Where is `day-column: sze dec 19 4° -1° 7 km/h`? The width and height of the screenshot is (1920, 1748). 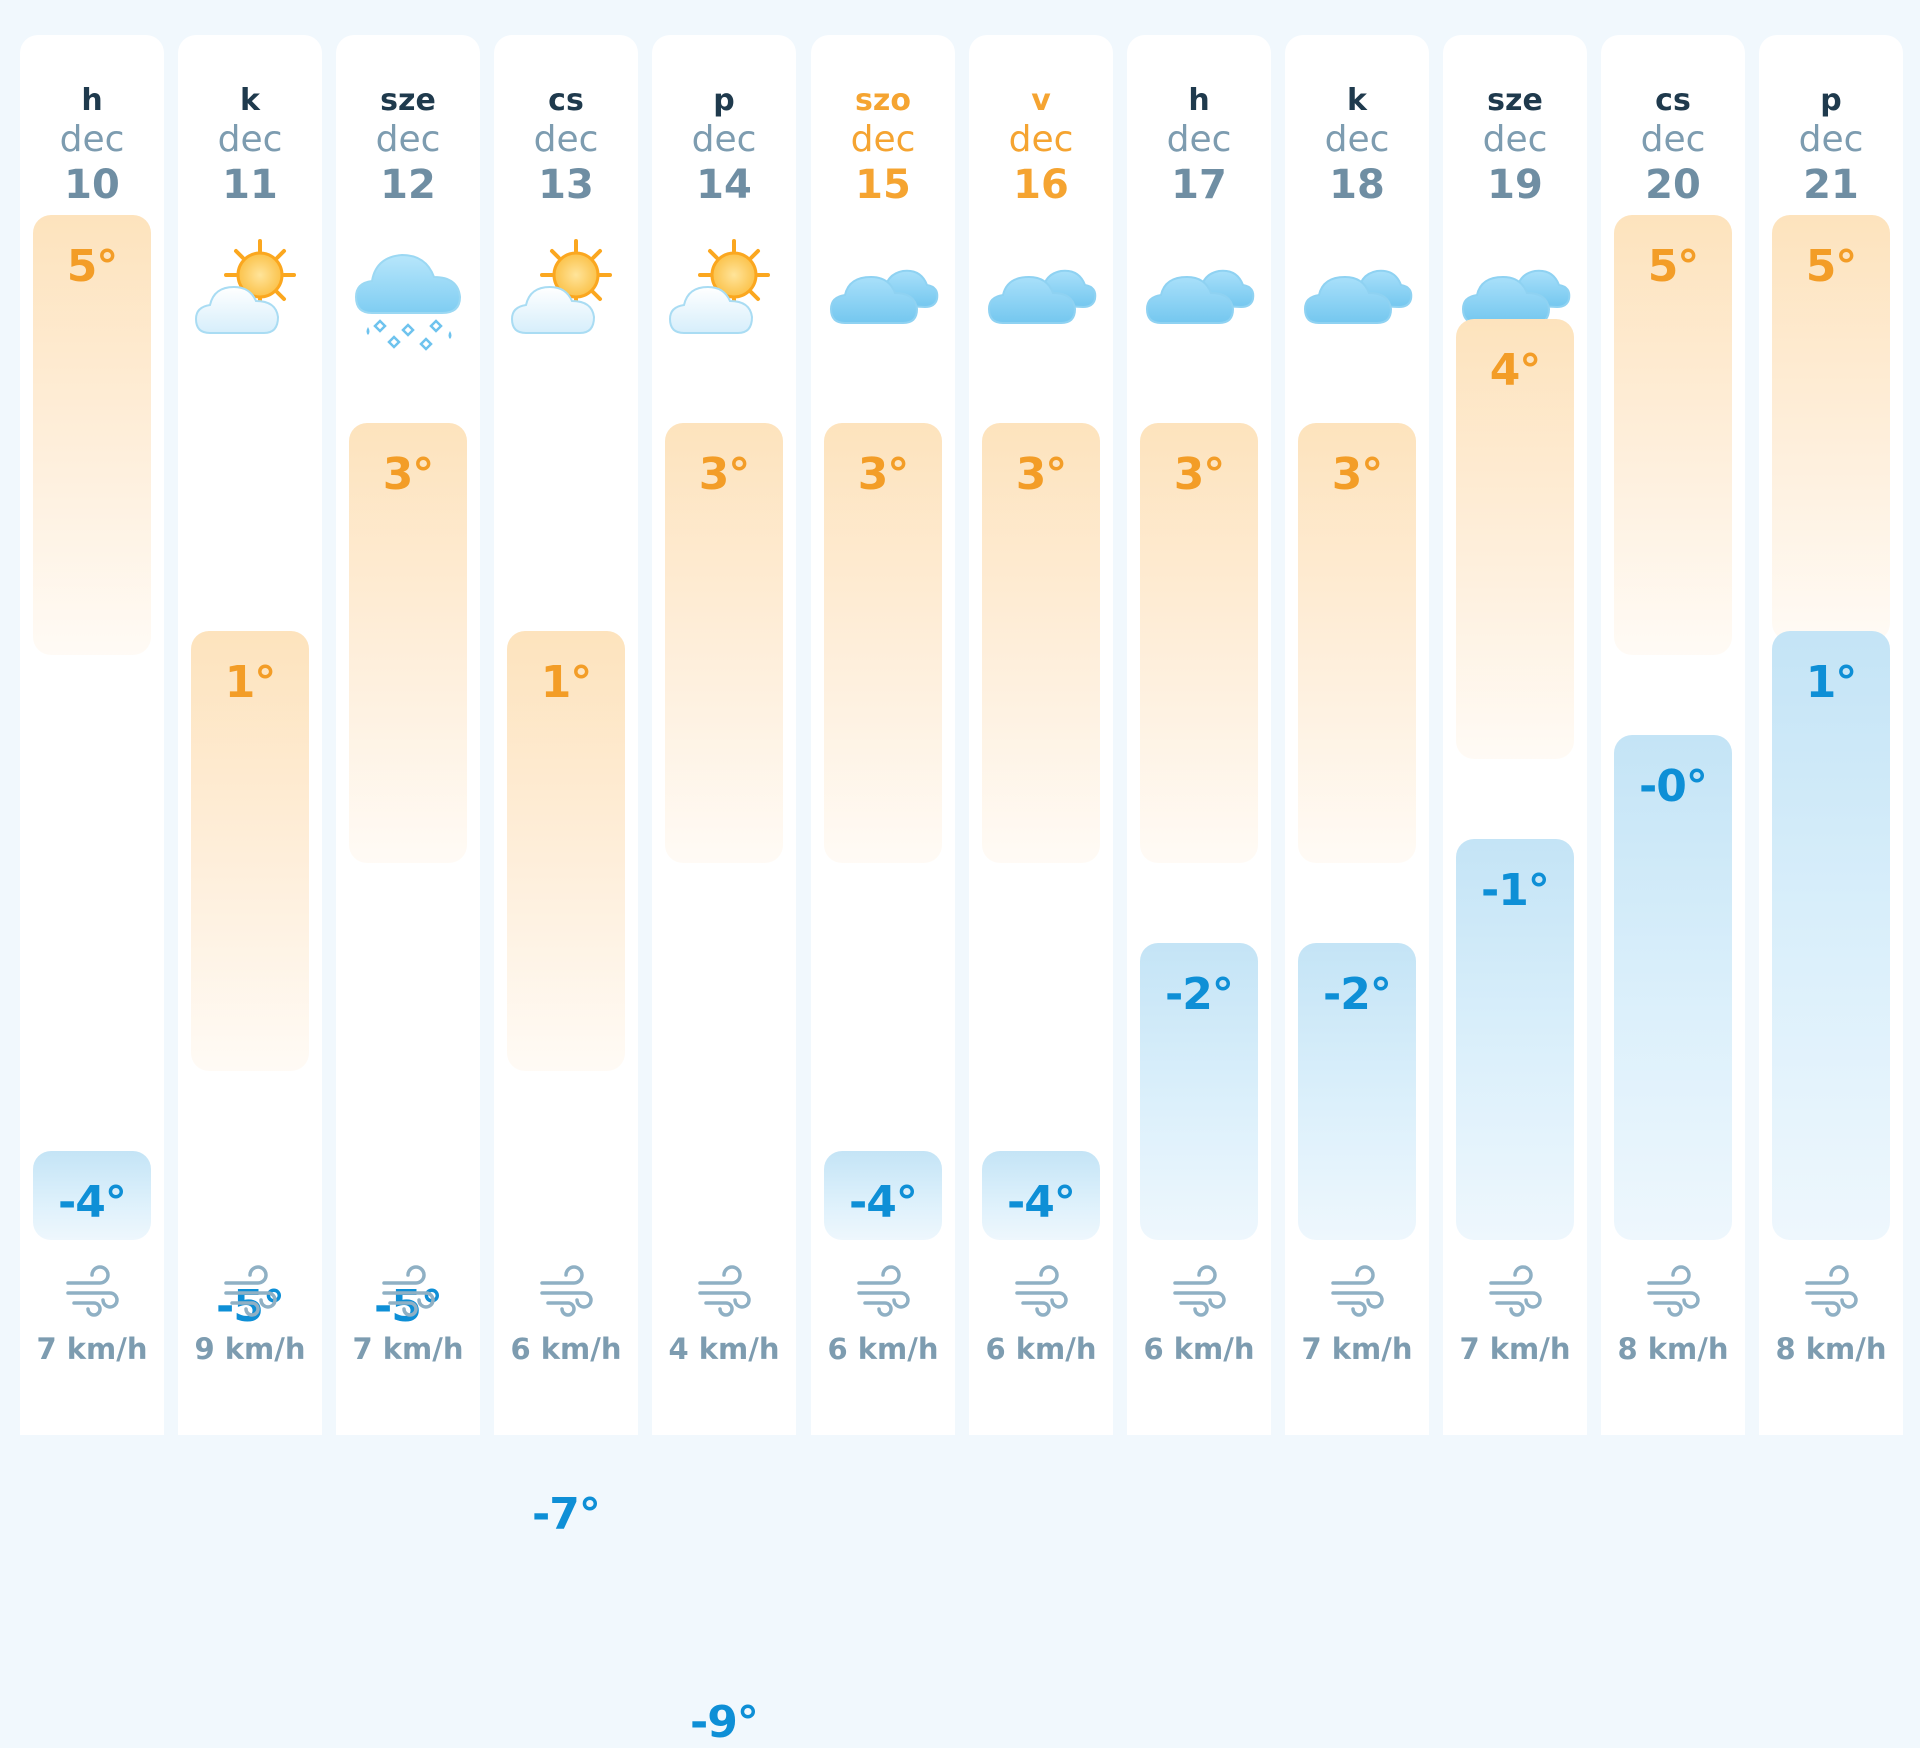
day-column: sze dec 19 4° -1° 7 km/h is located at coordinates (1515, 735).